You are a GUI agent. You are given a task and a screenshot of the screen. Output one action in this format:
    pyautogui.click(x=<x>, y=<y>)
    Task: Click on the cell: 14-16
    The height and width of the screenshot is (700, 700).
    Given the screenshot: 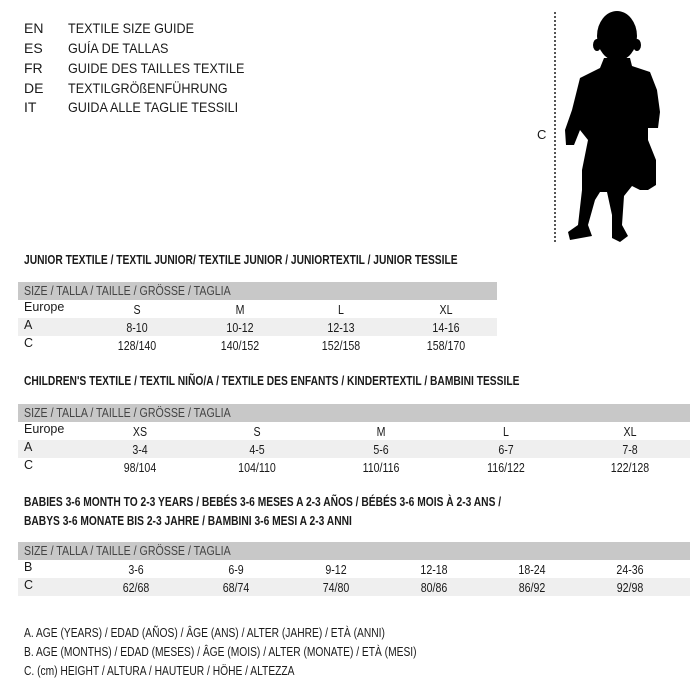 What is the action you would take?
    pyautogui.click(x=446, y=328)
    